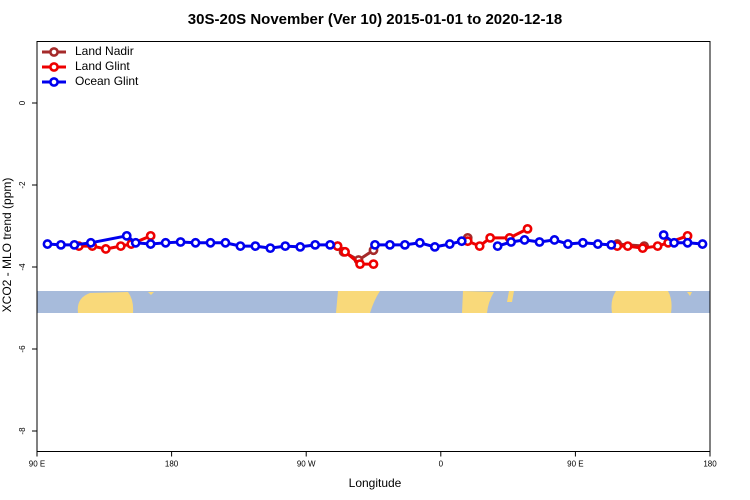 Image resolution: width=750 pixels, height=500 pixels. What do you see at coordinates (7, 245) in the screenshot?
I see `y-axis-label: XCO2 - MLO trend (ppm)` at bounding box center [7, 245].